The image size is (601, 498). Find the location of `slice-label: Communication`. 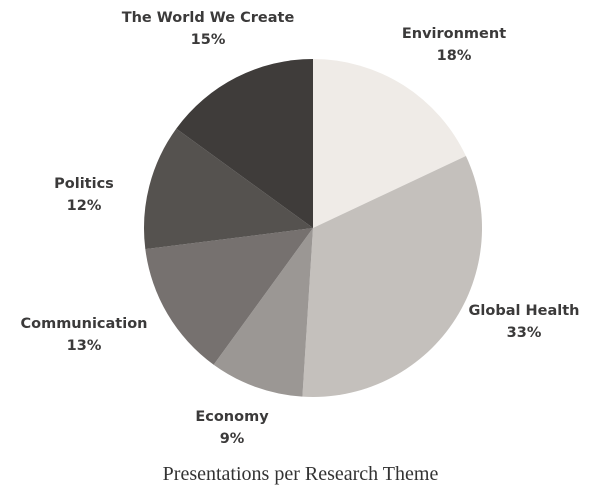

slice-label: Communication is located at coordinates (83, 324).